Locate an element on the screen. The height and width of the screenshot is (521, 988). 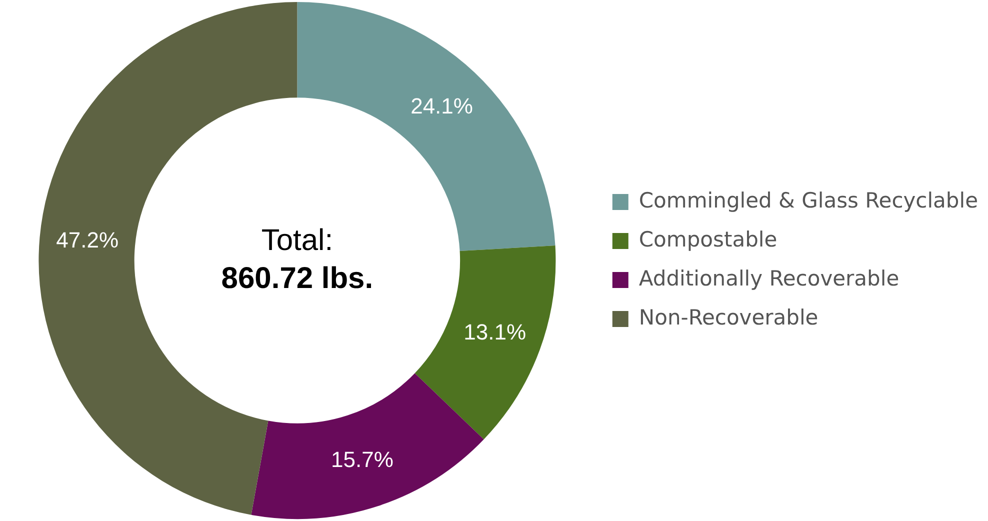
text: Total: is located at coordinates (297, 240).